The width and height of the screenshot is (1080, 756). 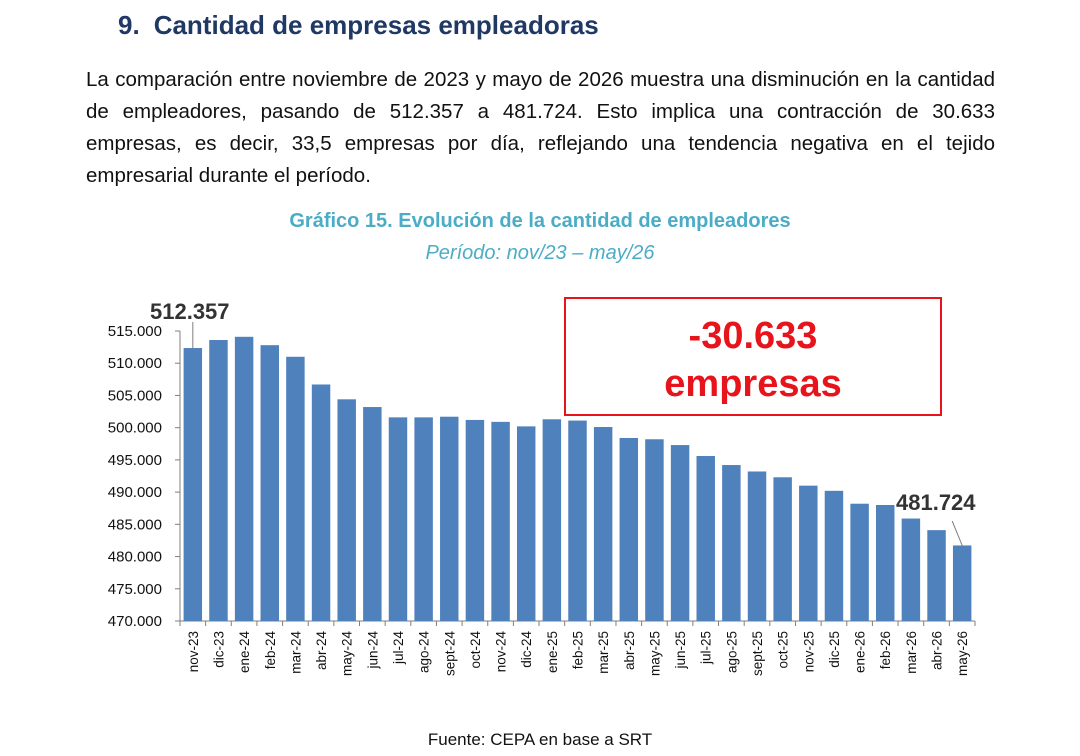 What do you see at coordinates (834, 649) in the screenshot?
I see `x-tick-label: dic-25` at bounding box center [834, 649].